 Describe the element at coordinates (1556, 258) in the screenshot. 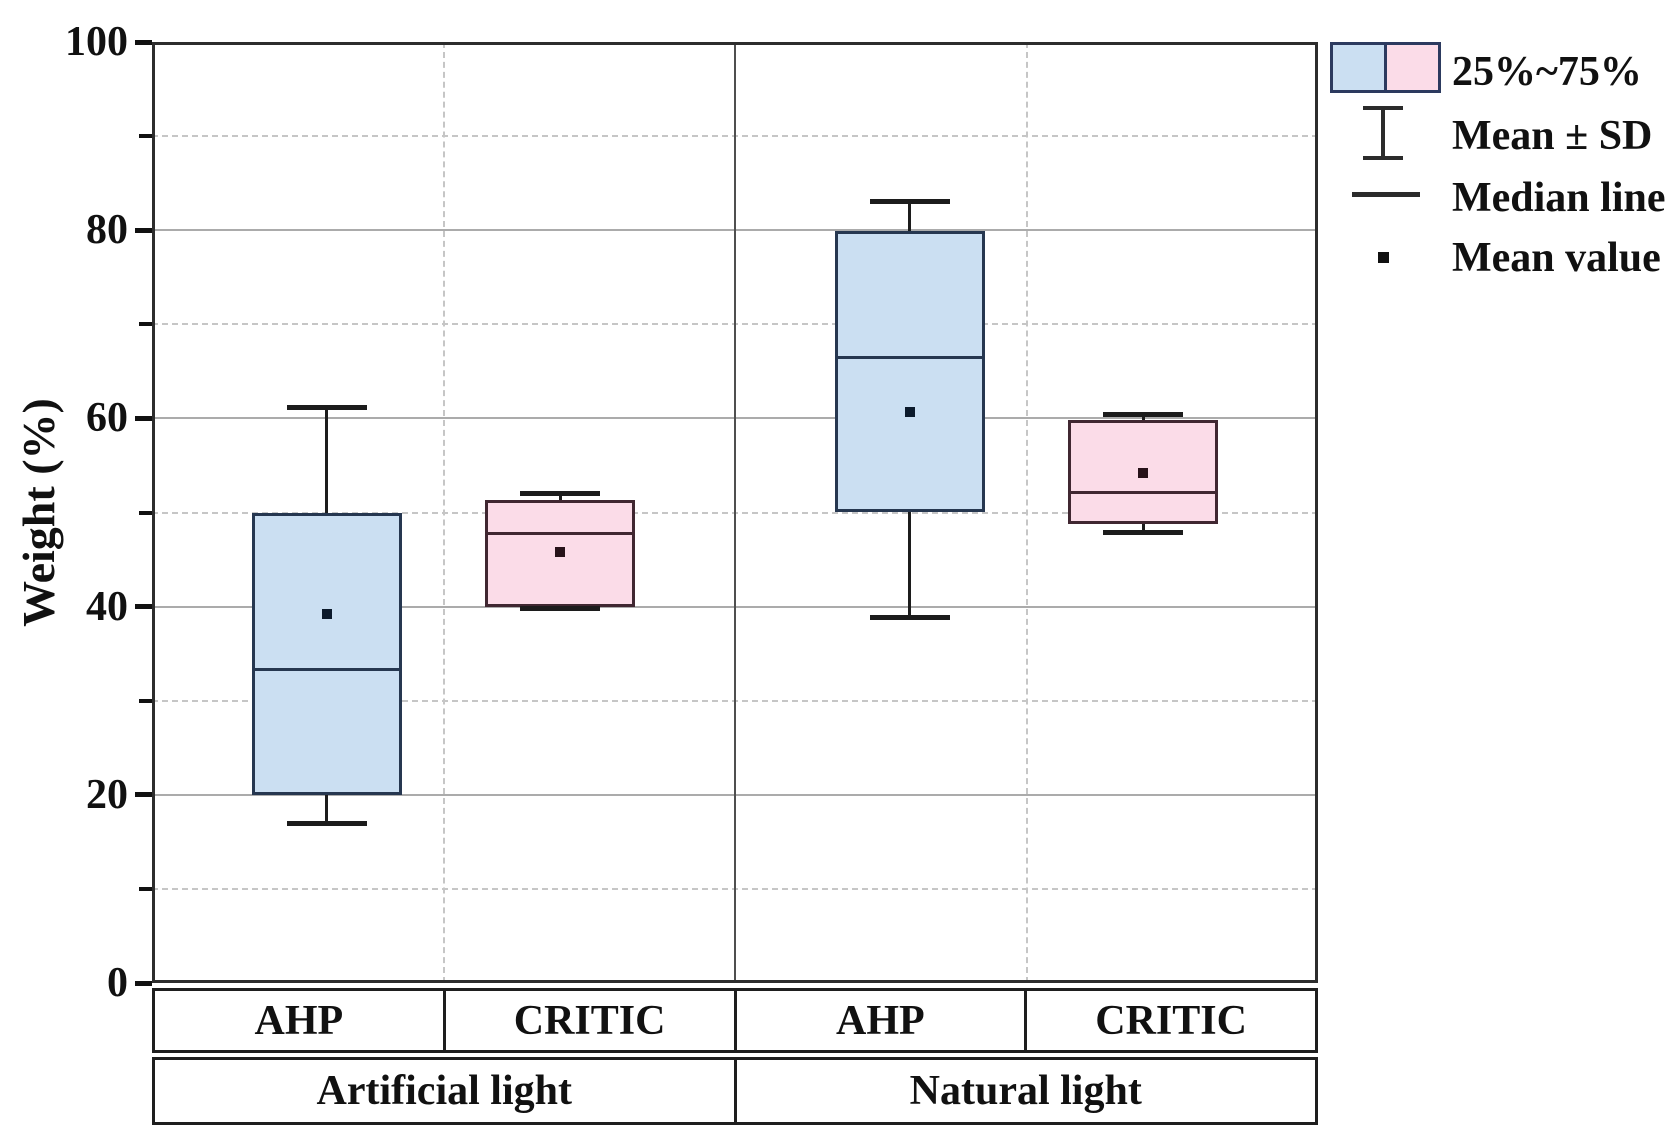

I see `legend-label-mean-value: Mean value` at that location.